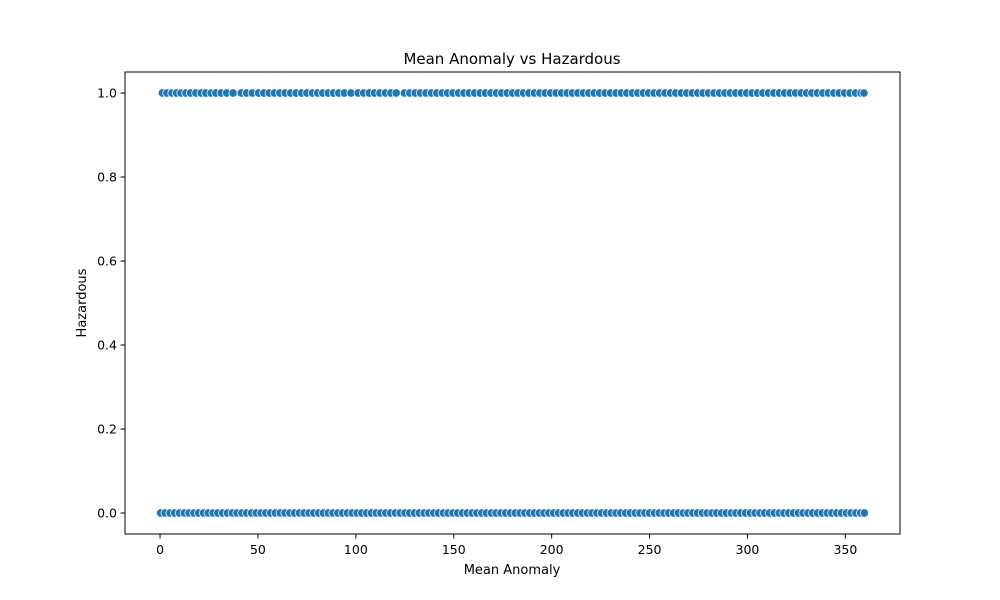 The image size is (1000, 600). Describe the element at coordinates (107, 93) in the screenshot. I see `y-tick-label: 1.0` at that location.